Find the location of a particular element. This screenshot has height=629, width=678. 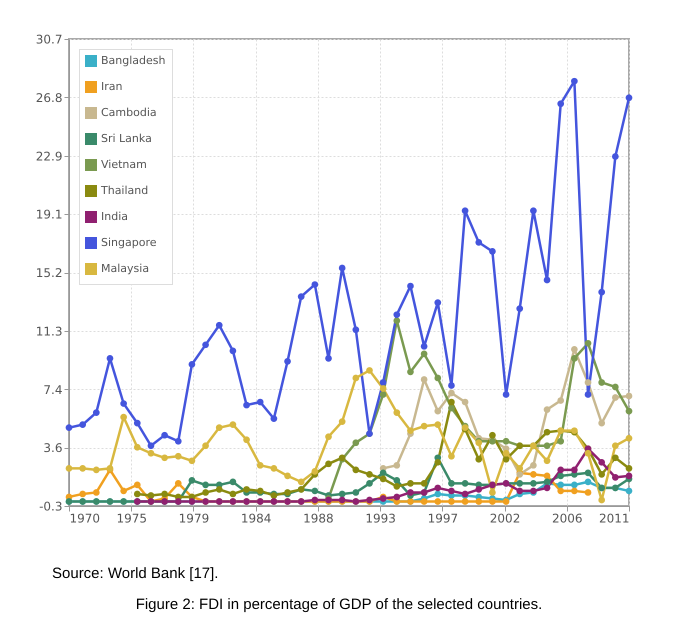

x-tick-label: 1984 is located at coordinates (256, 519).